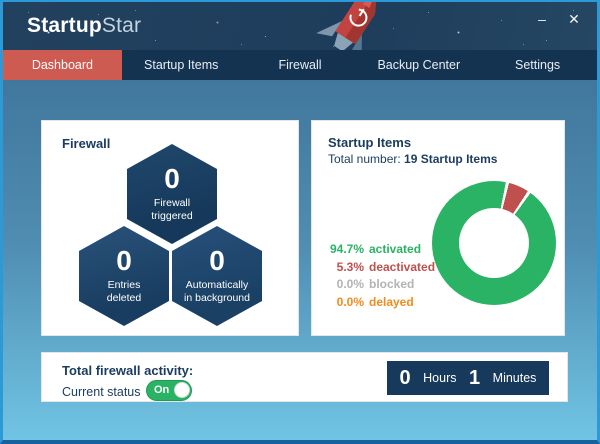 This screenshot has height=444, width=600. I want to click on tab-backup-center: Backup Center, so click(419, 65).